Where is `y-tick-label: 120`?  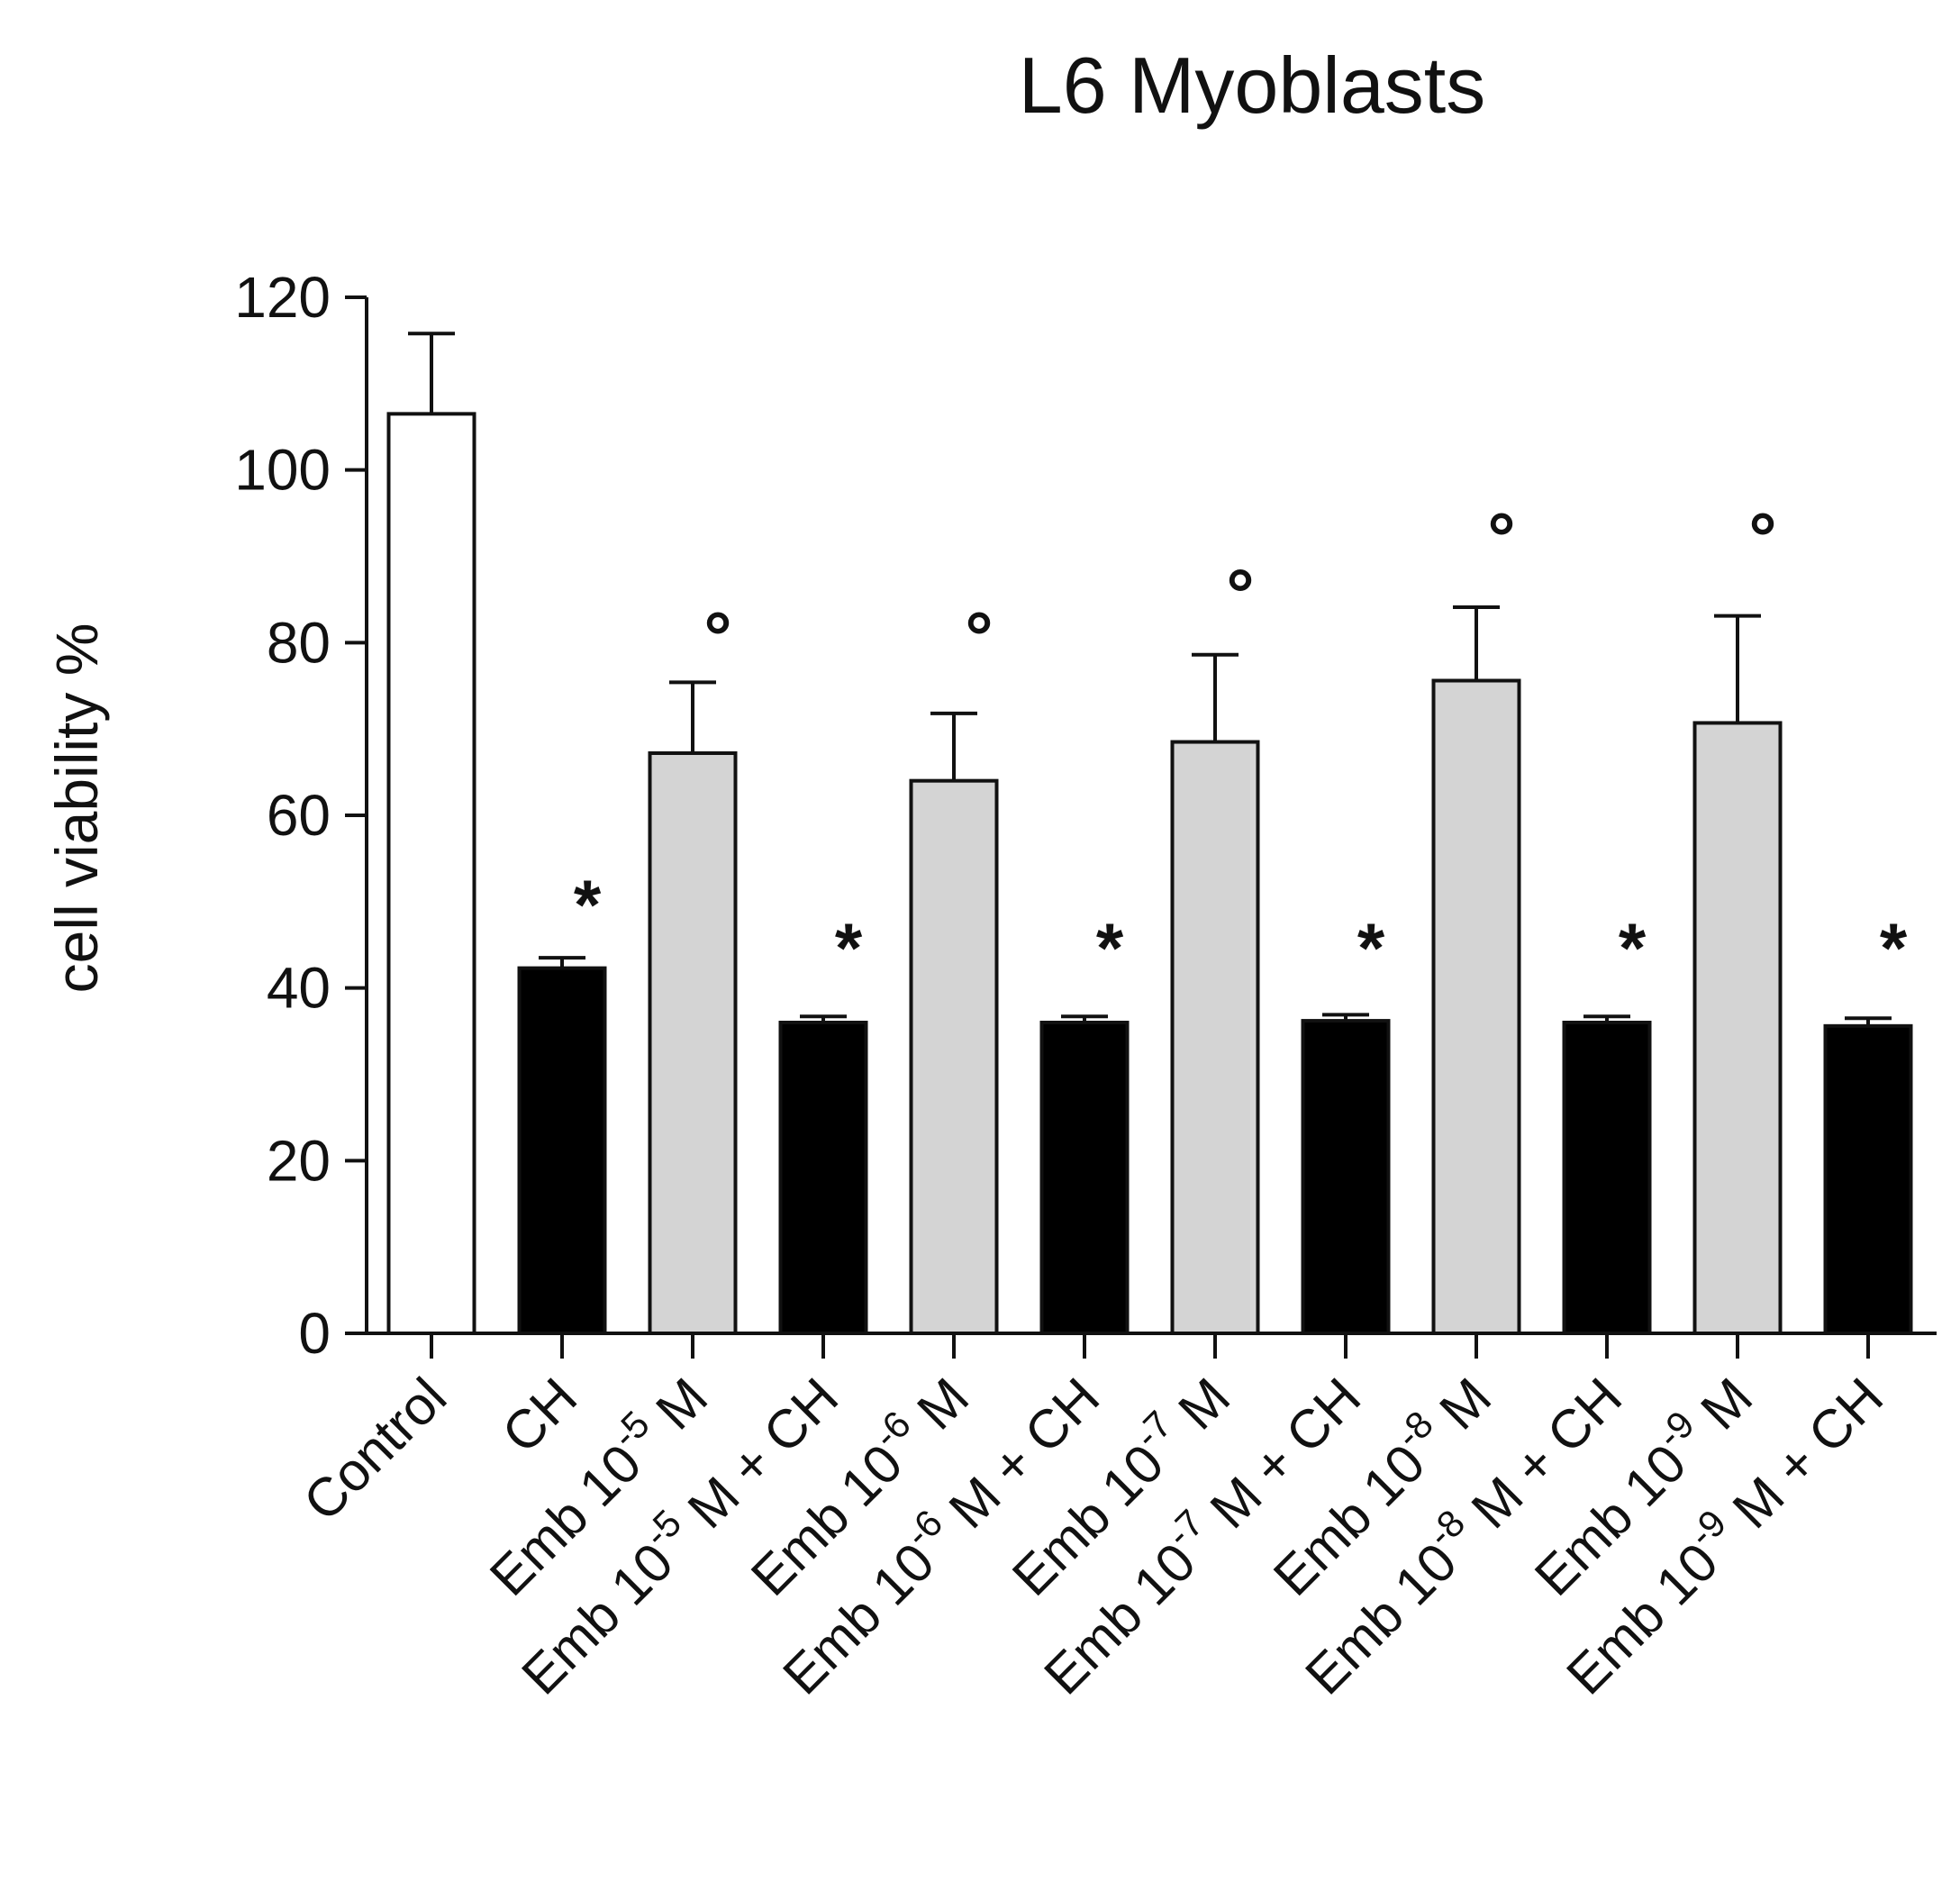
y-tick-label: 120 is located at coordinates (282, 297).